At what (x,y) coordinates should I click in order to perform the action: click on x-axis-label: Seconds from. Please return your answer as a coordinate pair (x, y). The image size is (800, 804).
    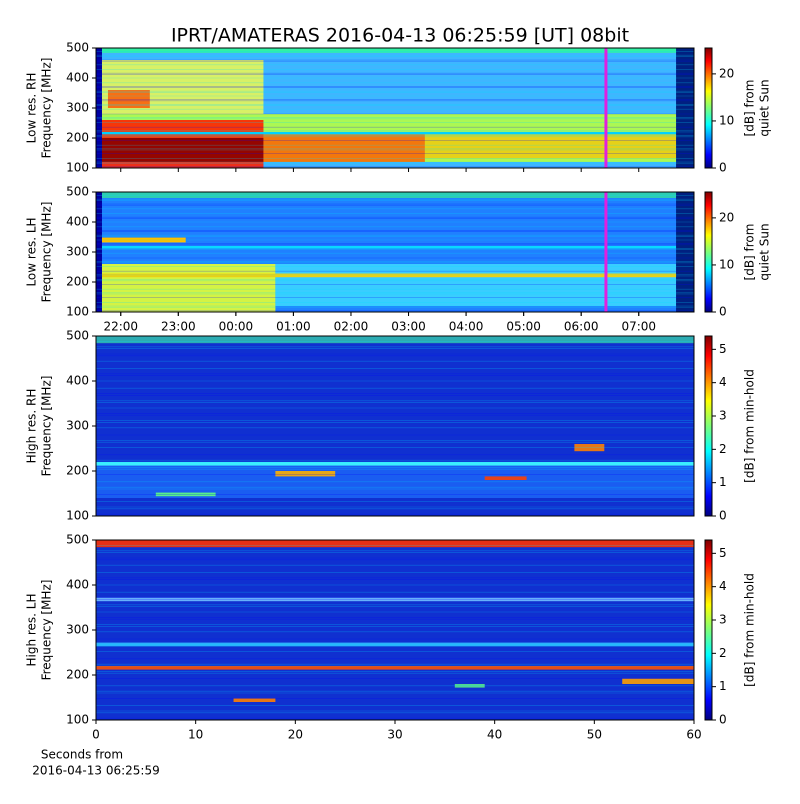
    Looking at the image, I should click on (82, 755).